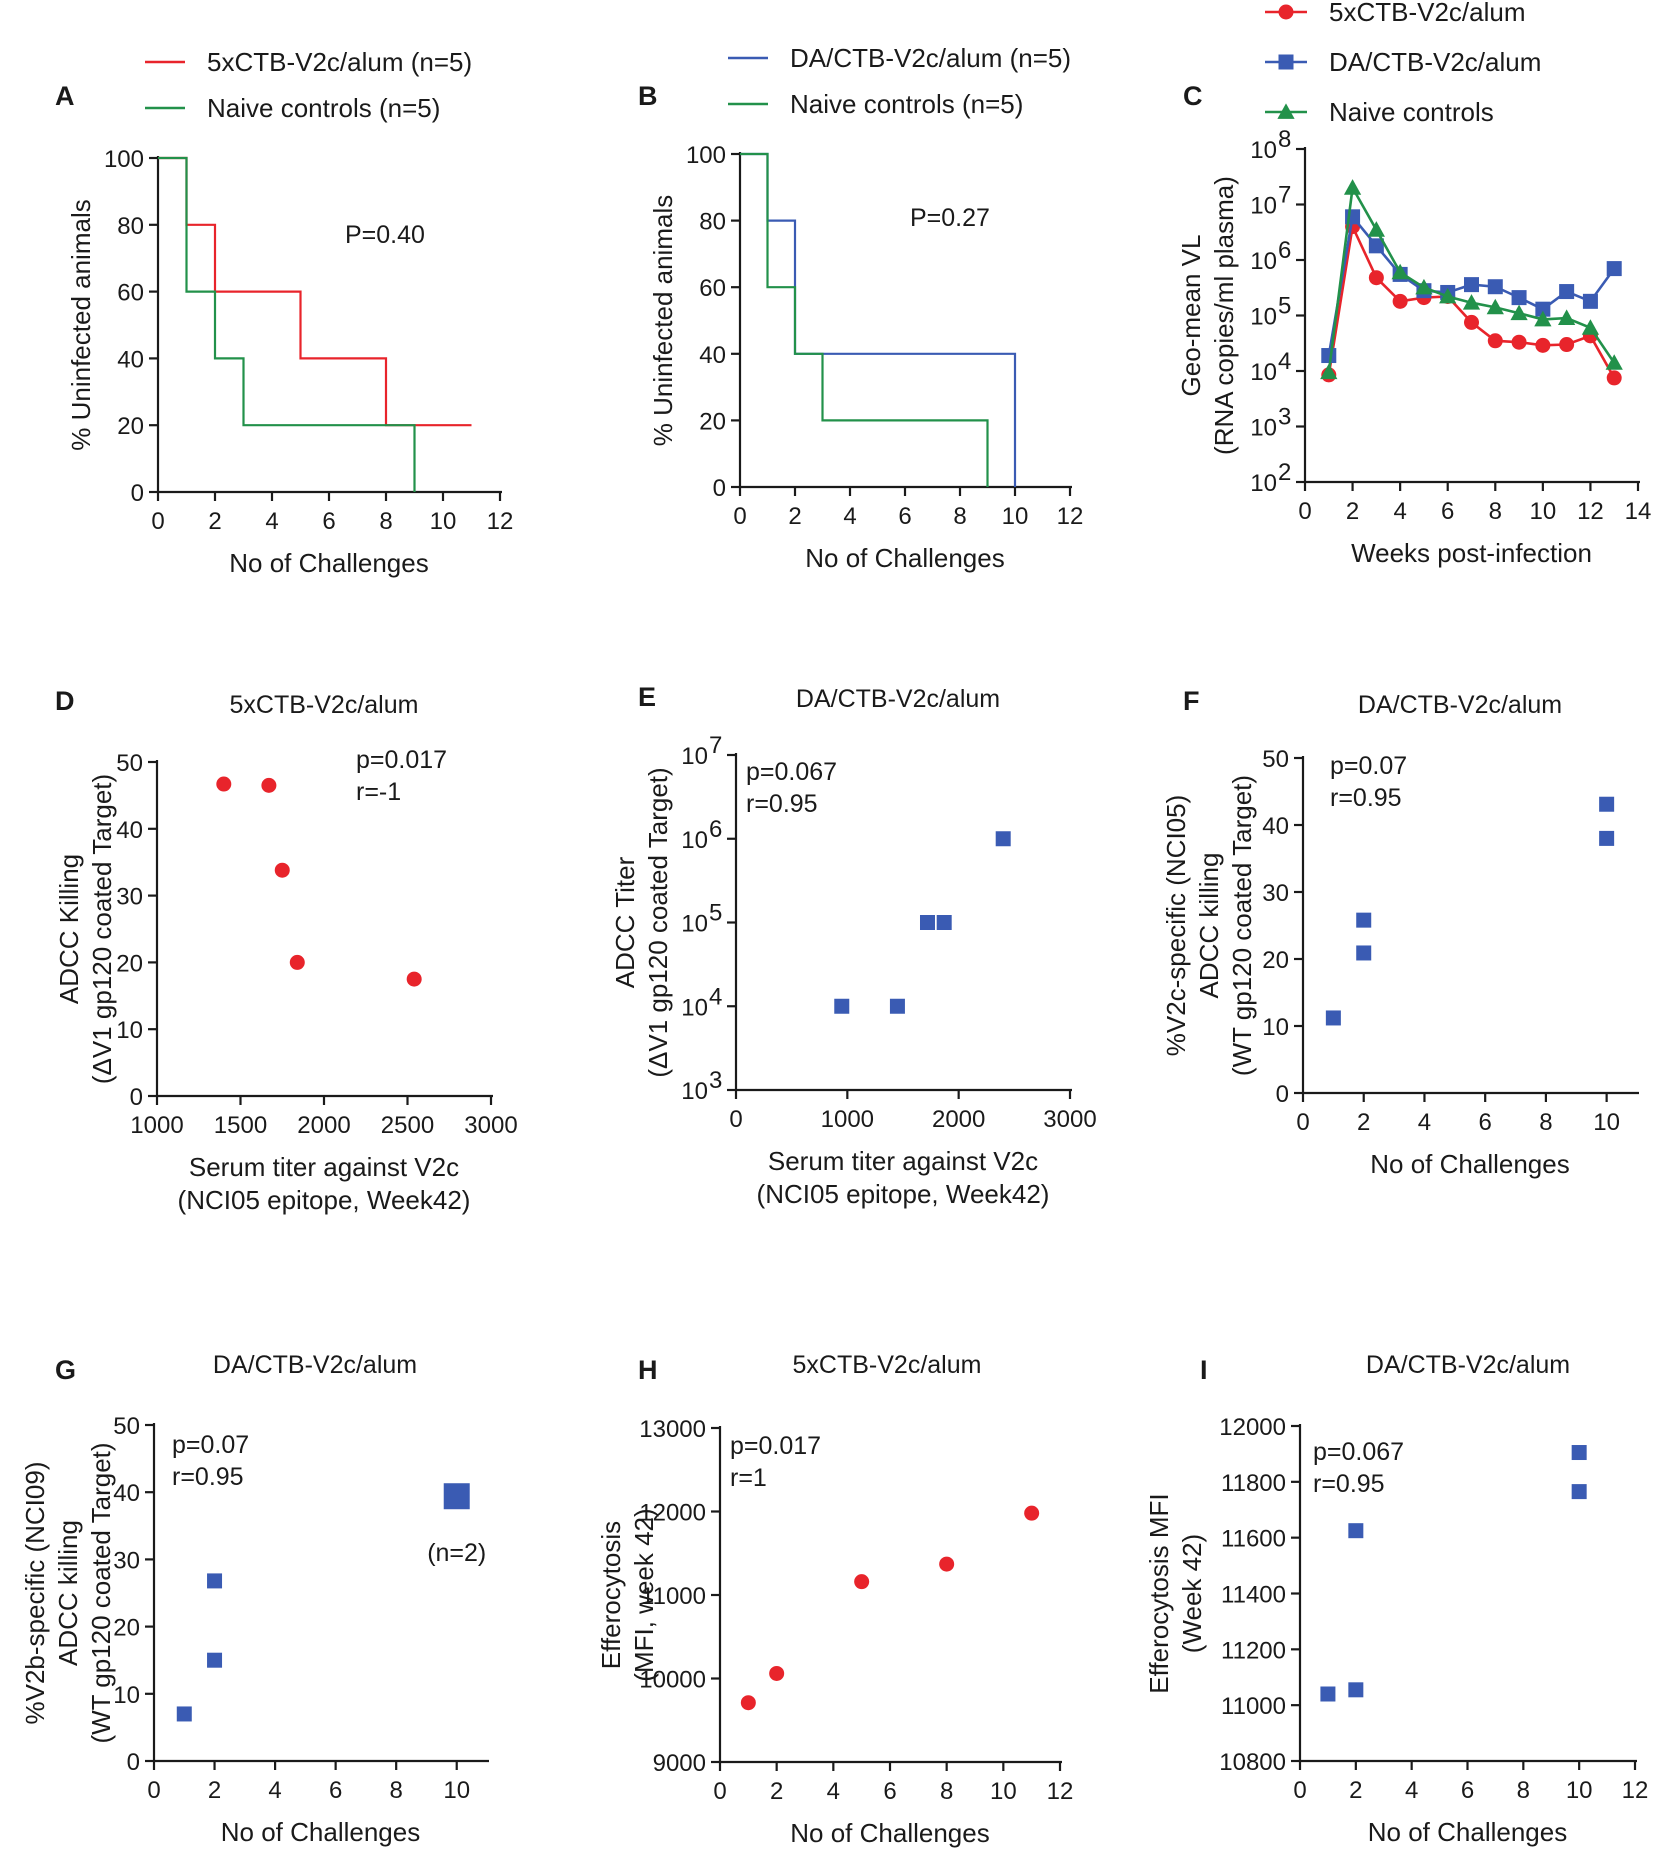 Image resolution: width=1653 pixels, height=1852 pixels. What do you see at coordinates (712, 288) in the screenshot?
I see `y-tick-label: 60` at bounding box center [712, 288].